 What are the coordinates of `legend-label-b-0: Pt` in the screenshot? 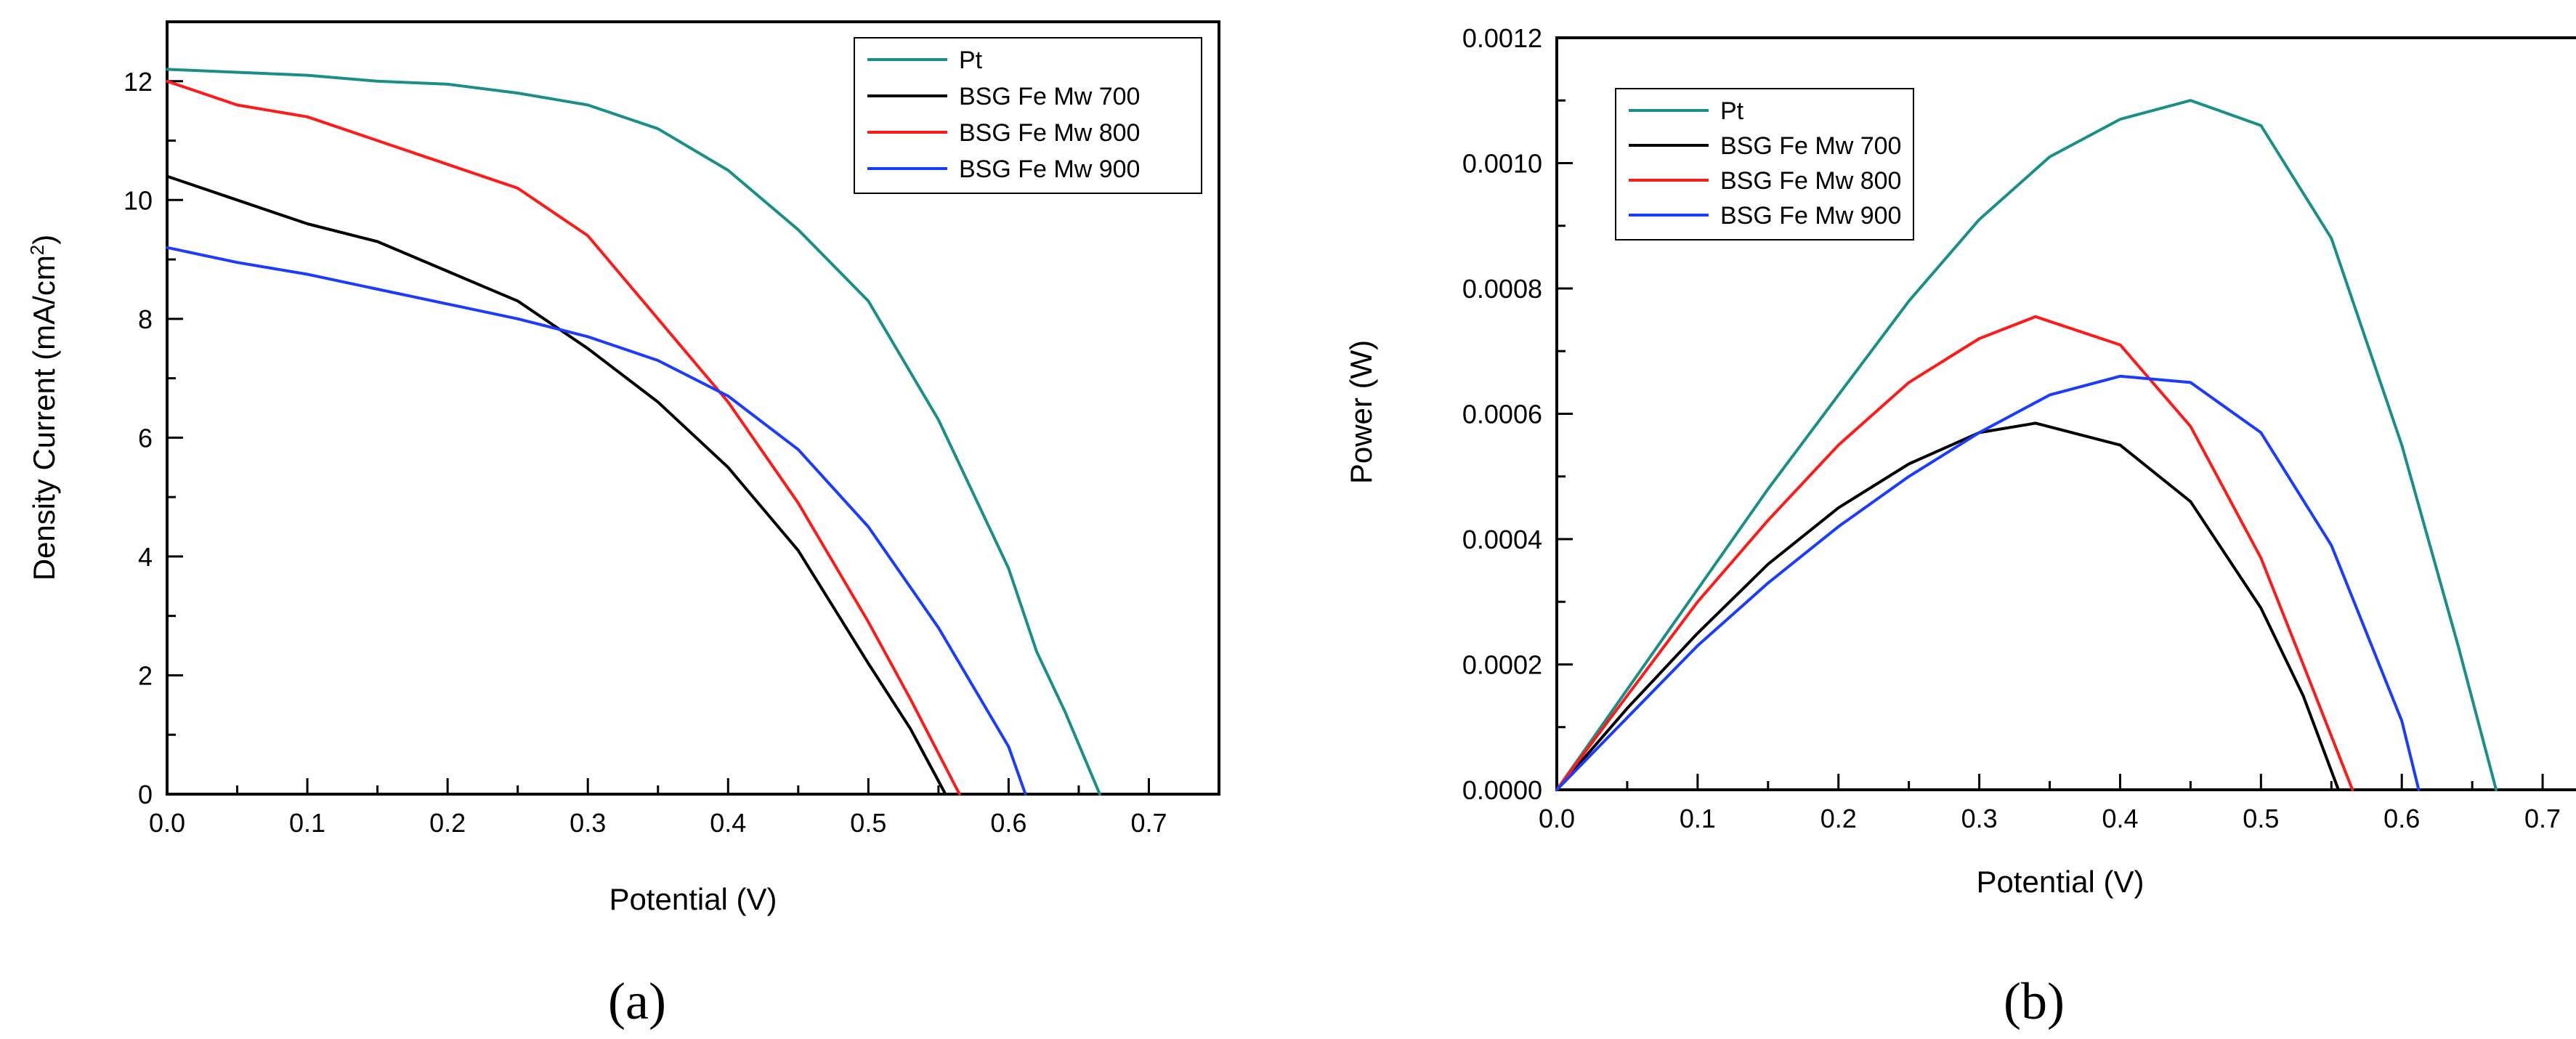 It's located at (1732, 111).